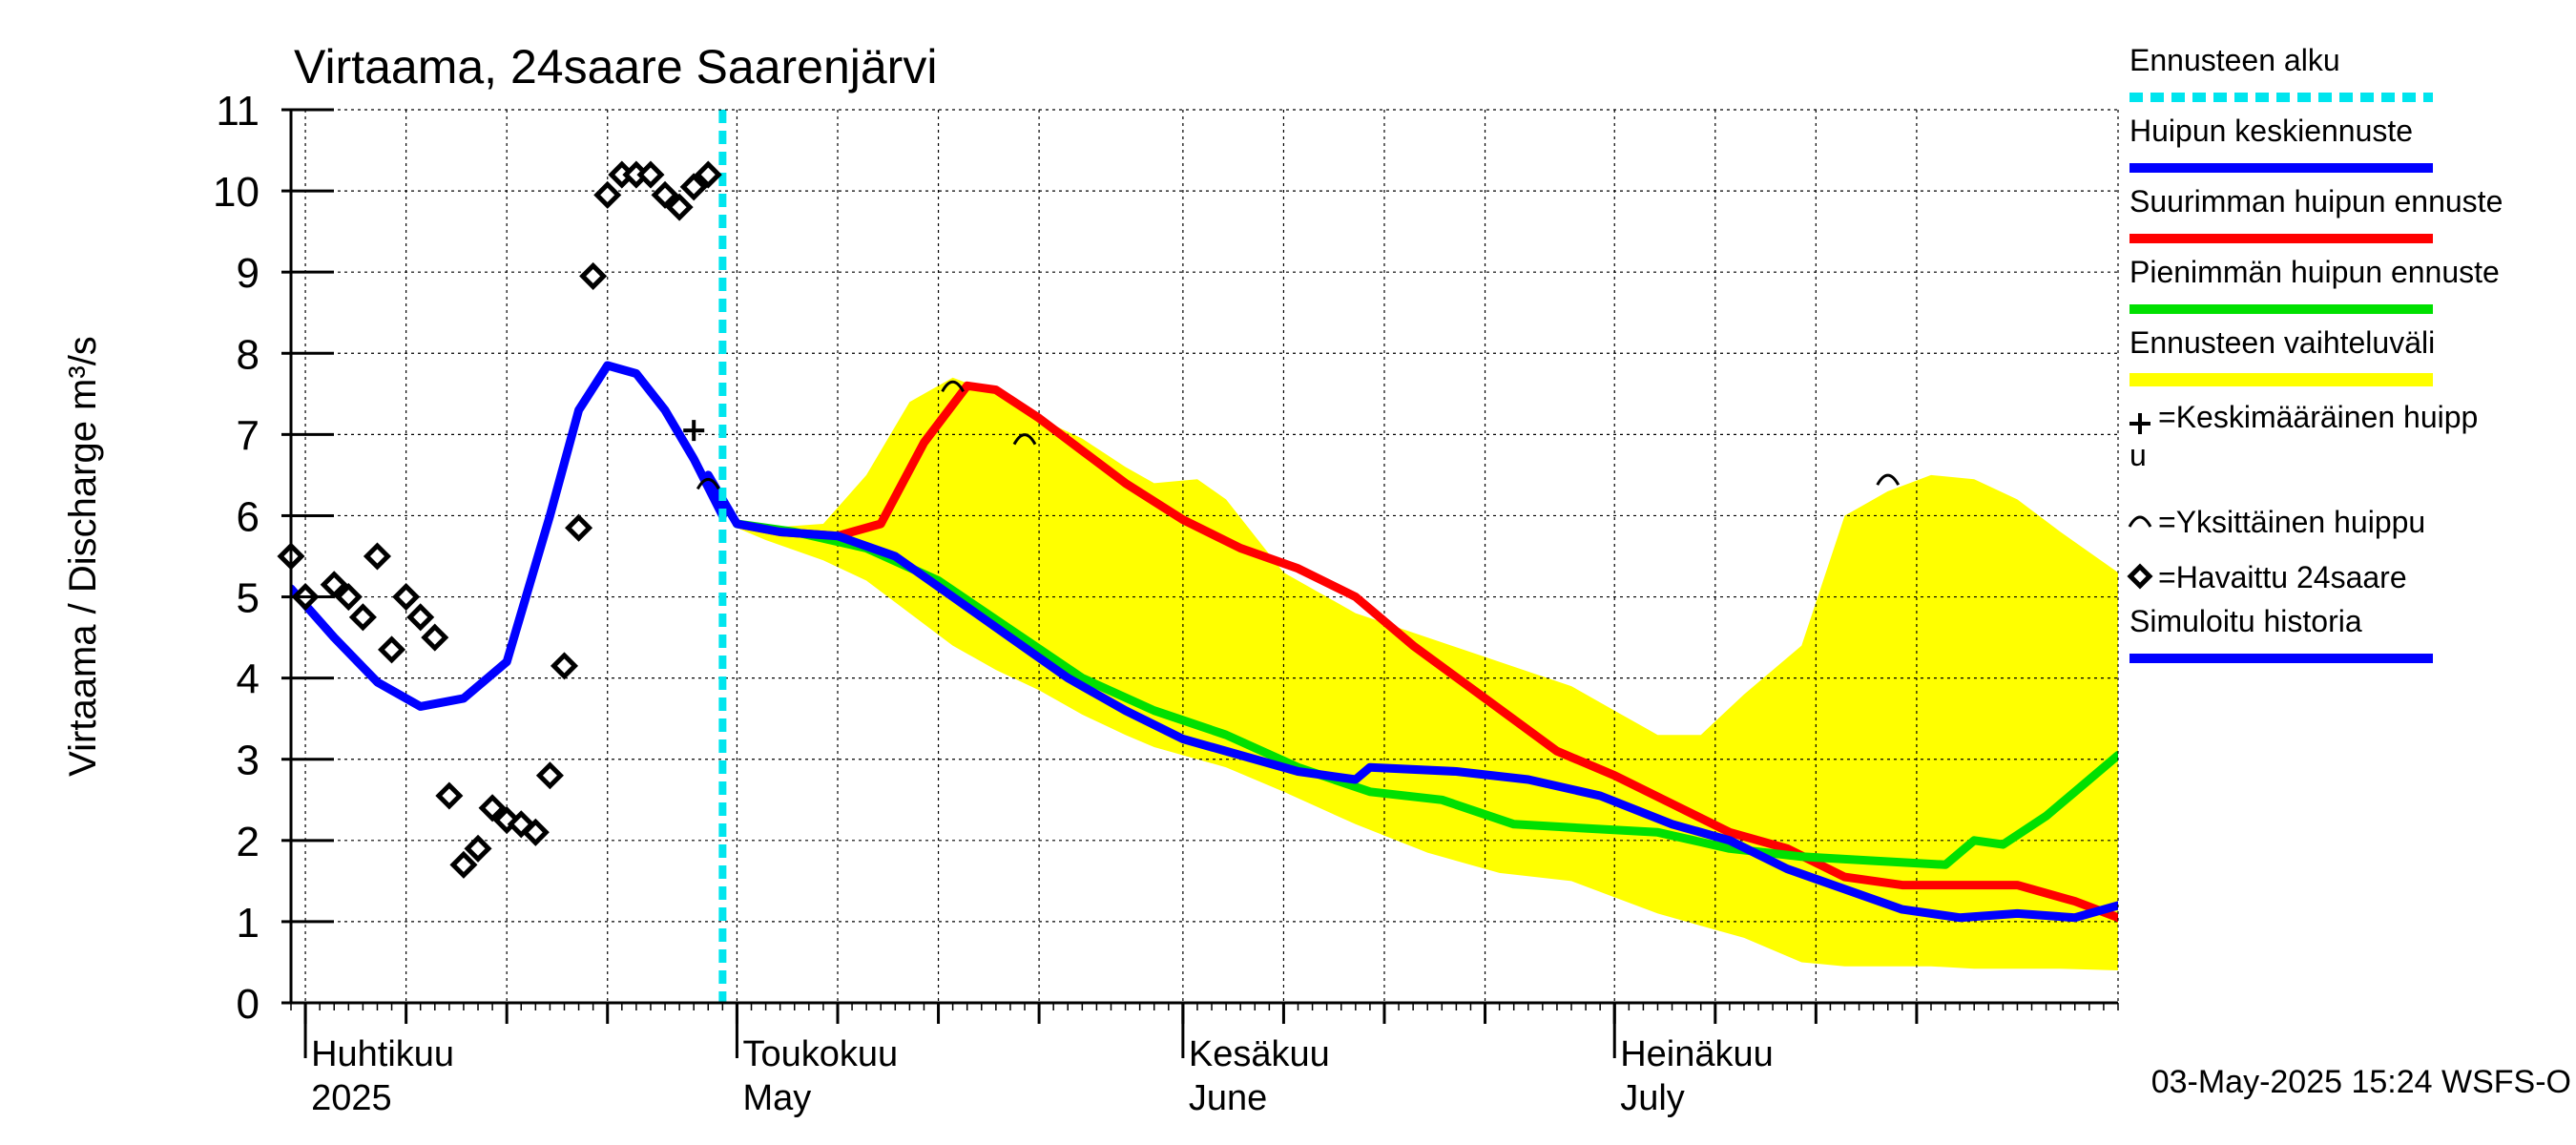 Image resolution: width=2576 pixels, height=1145 pixels. I want to click on y-tick-label: 11, so click(238, 112).